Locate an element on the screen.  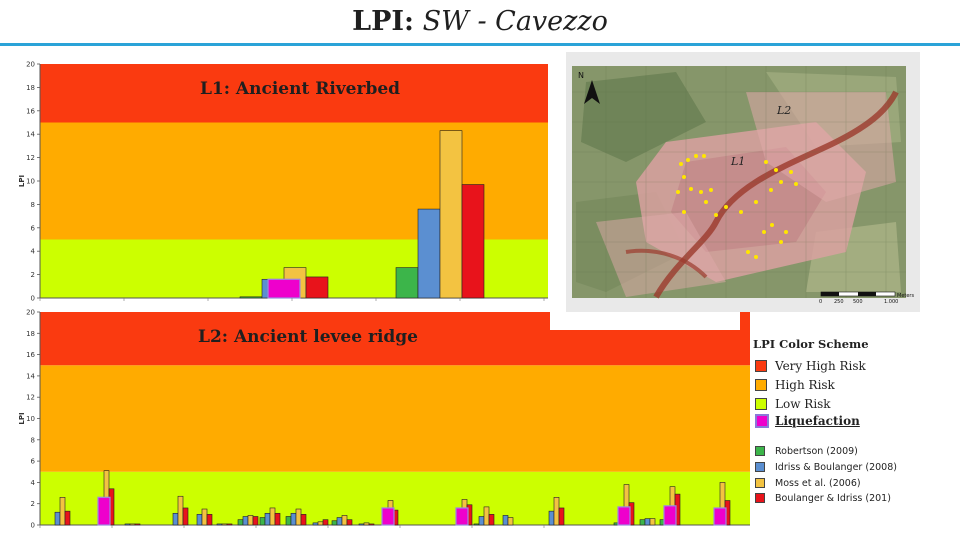
very-high-risk-swatch is located at coordinates (761, 366).